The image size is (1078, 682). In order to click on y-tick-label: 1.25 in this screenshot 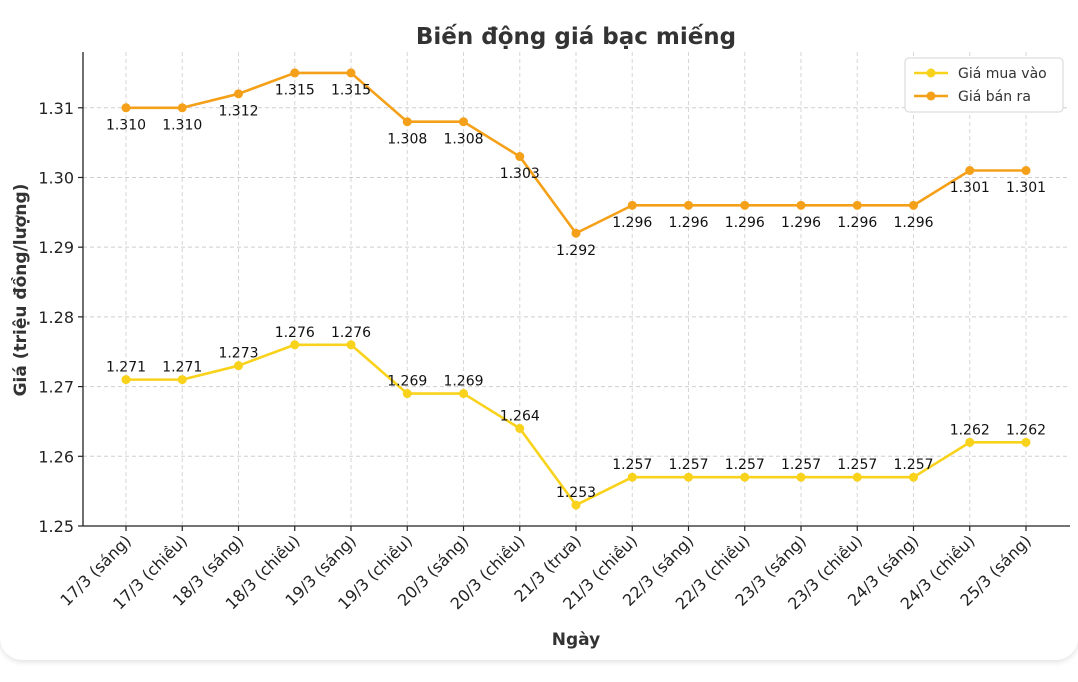, I will do `click(56, 526)`.